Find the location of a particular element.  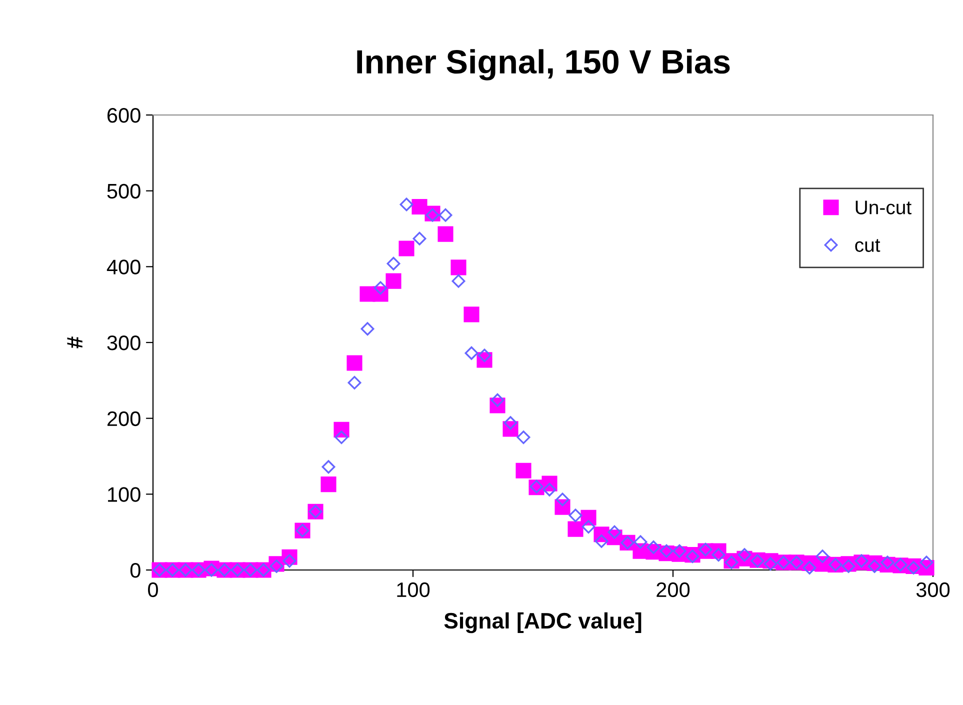

legend-label: Un-cut is located at coordinates (884, 207).